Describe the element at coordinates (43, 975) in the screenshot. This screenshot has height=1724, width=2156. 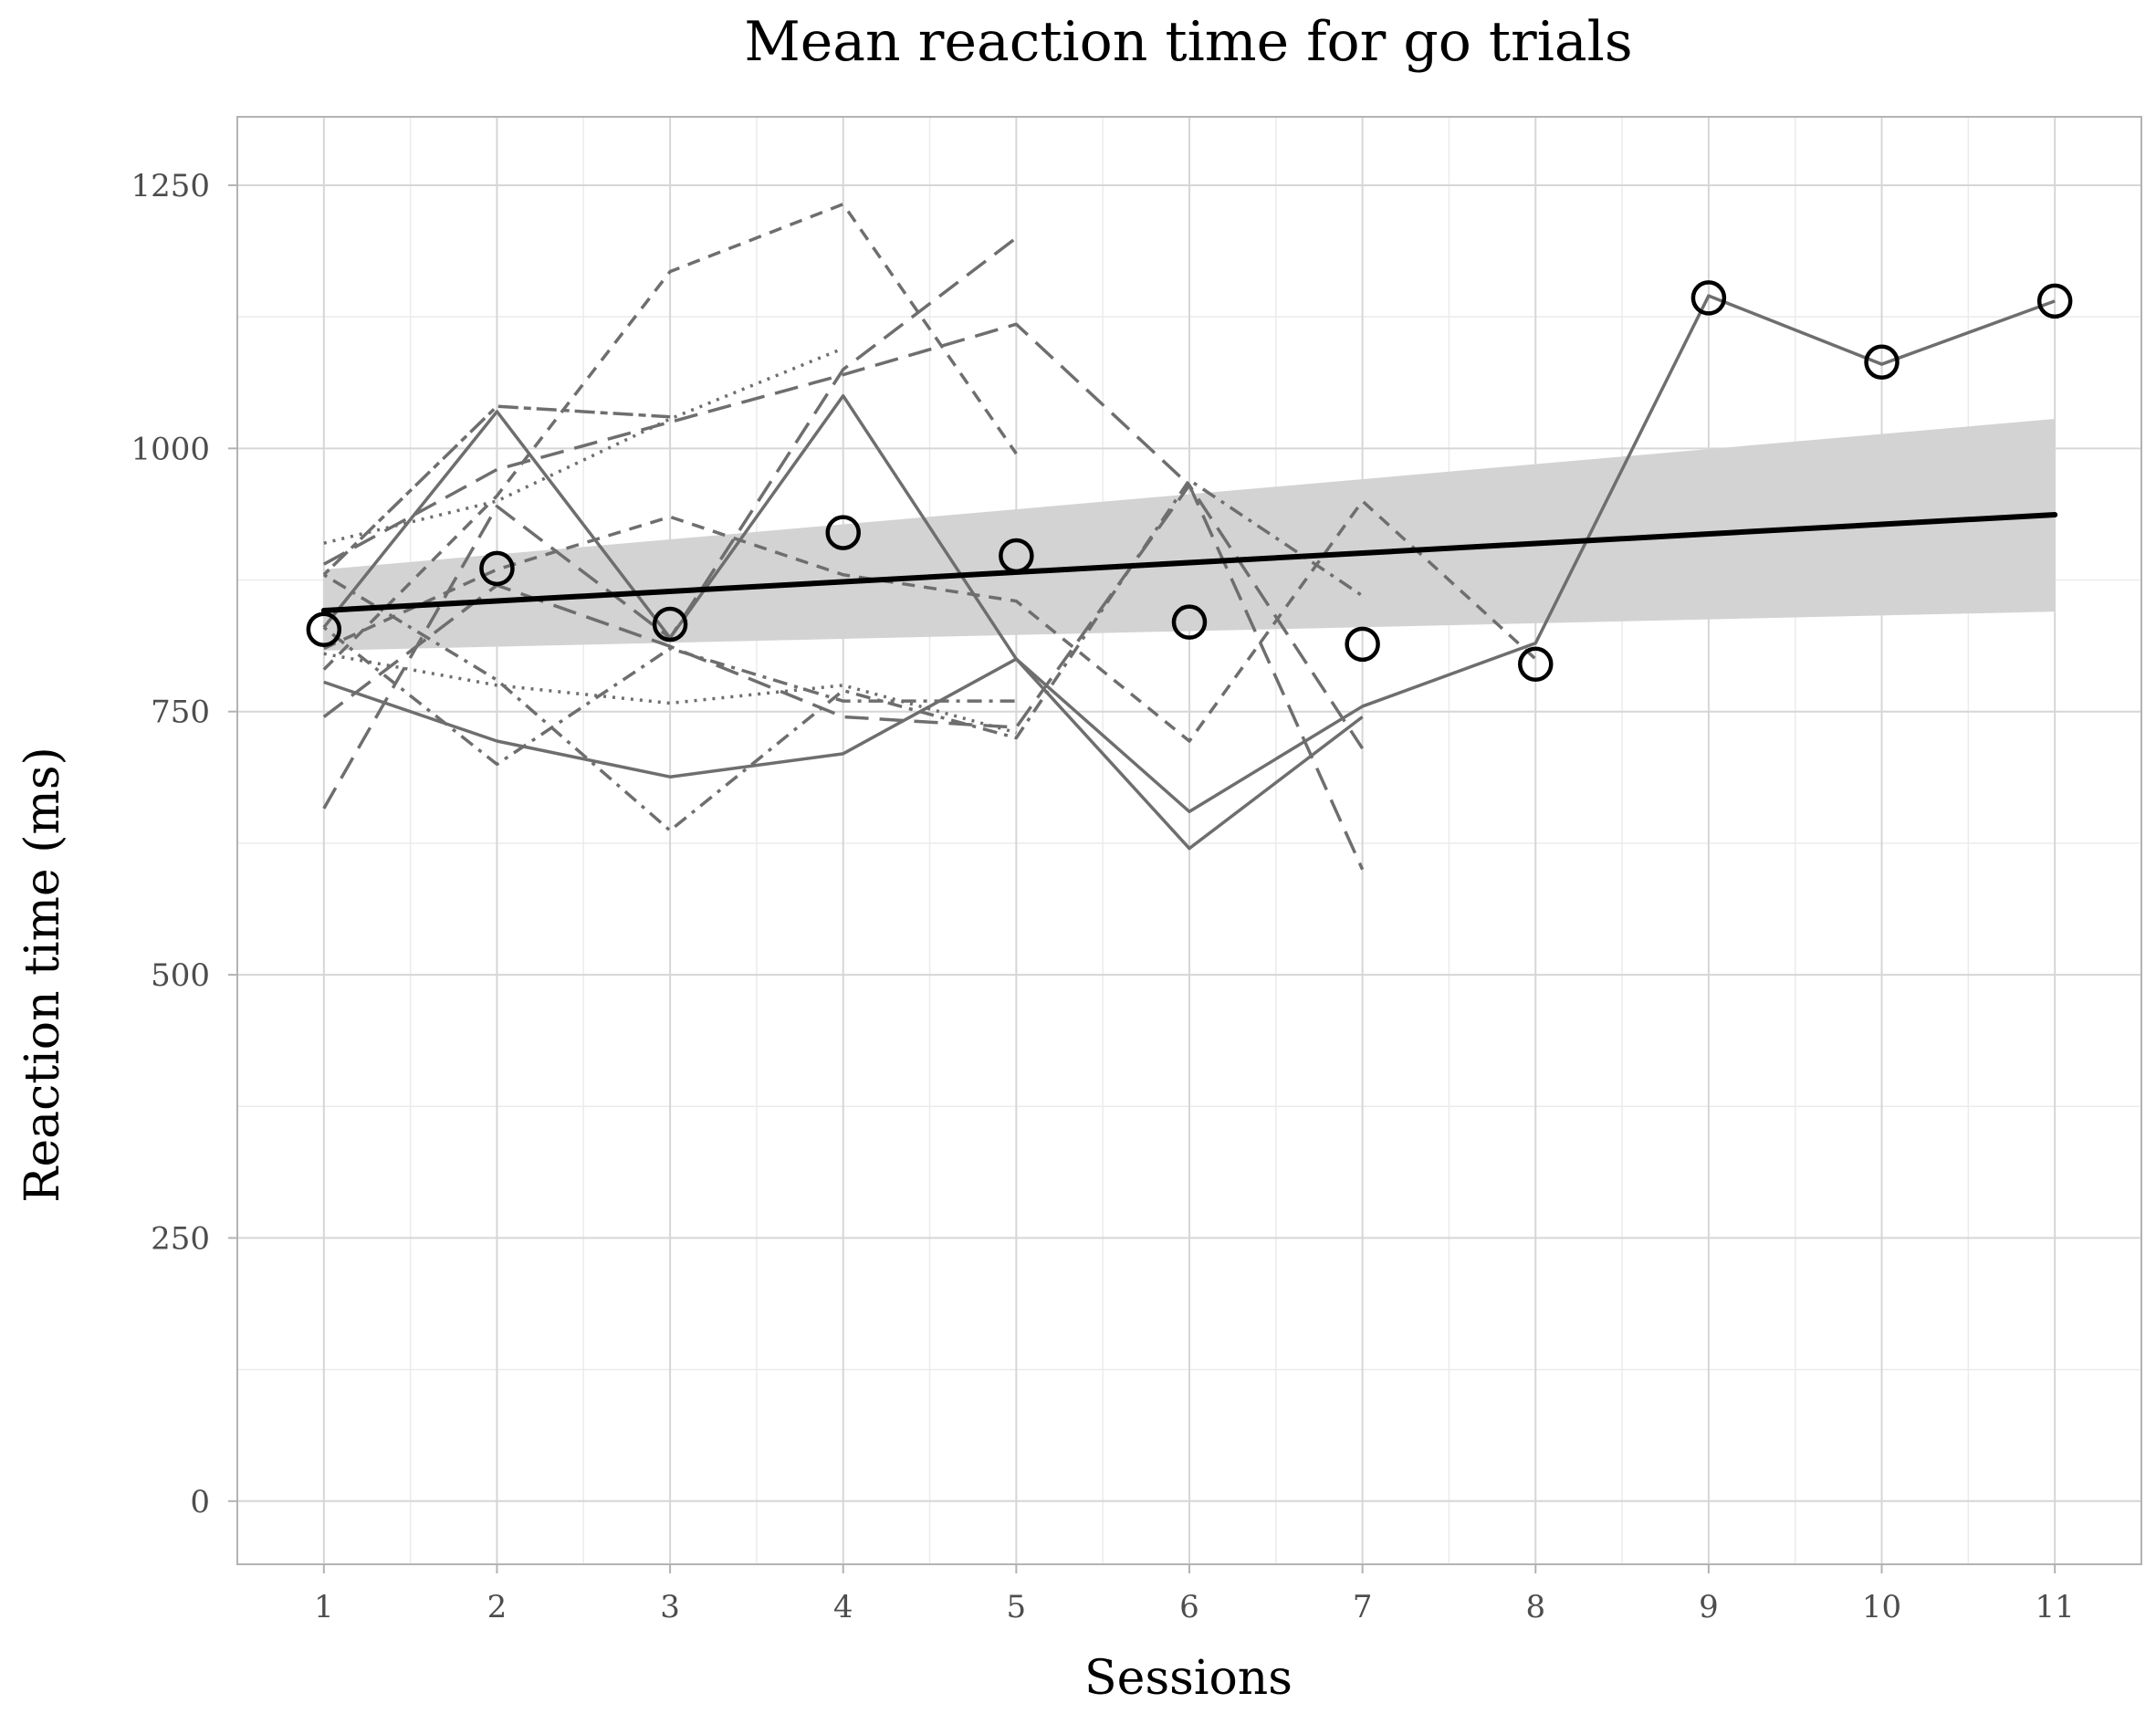
I see `y-axis-title: Reaction time (ms)` at that location.